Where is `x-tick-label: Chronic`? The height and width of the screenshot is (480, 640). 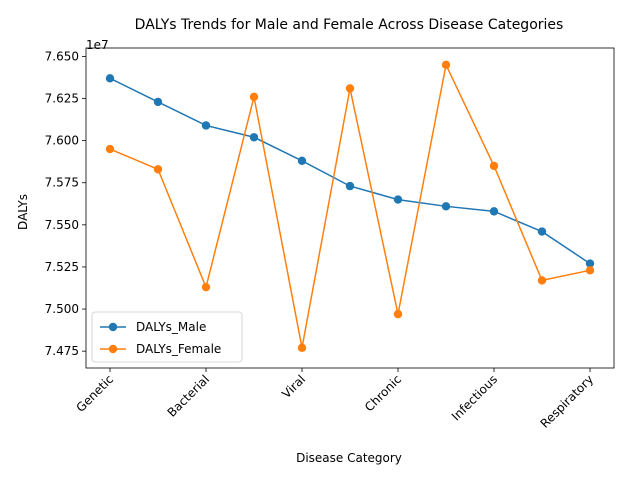 x-tick-label: Chronic is located at coordinates (383, 393).